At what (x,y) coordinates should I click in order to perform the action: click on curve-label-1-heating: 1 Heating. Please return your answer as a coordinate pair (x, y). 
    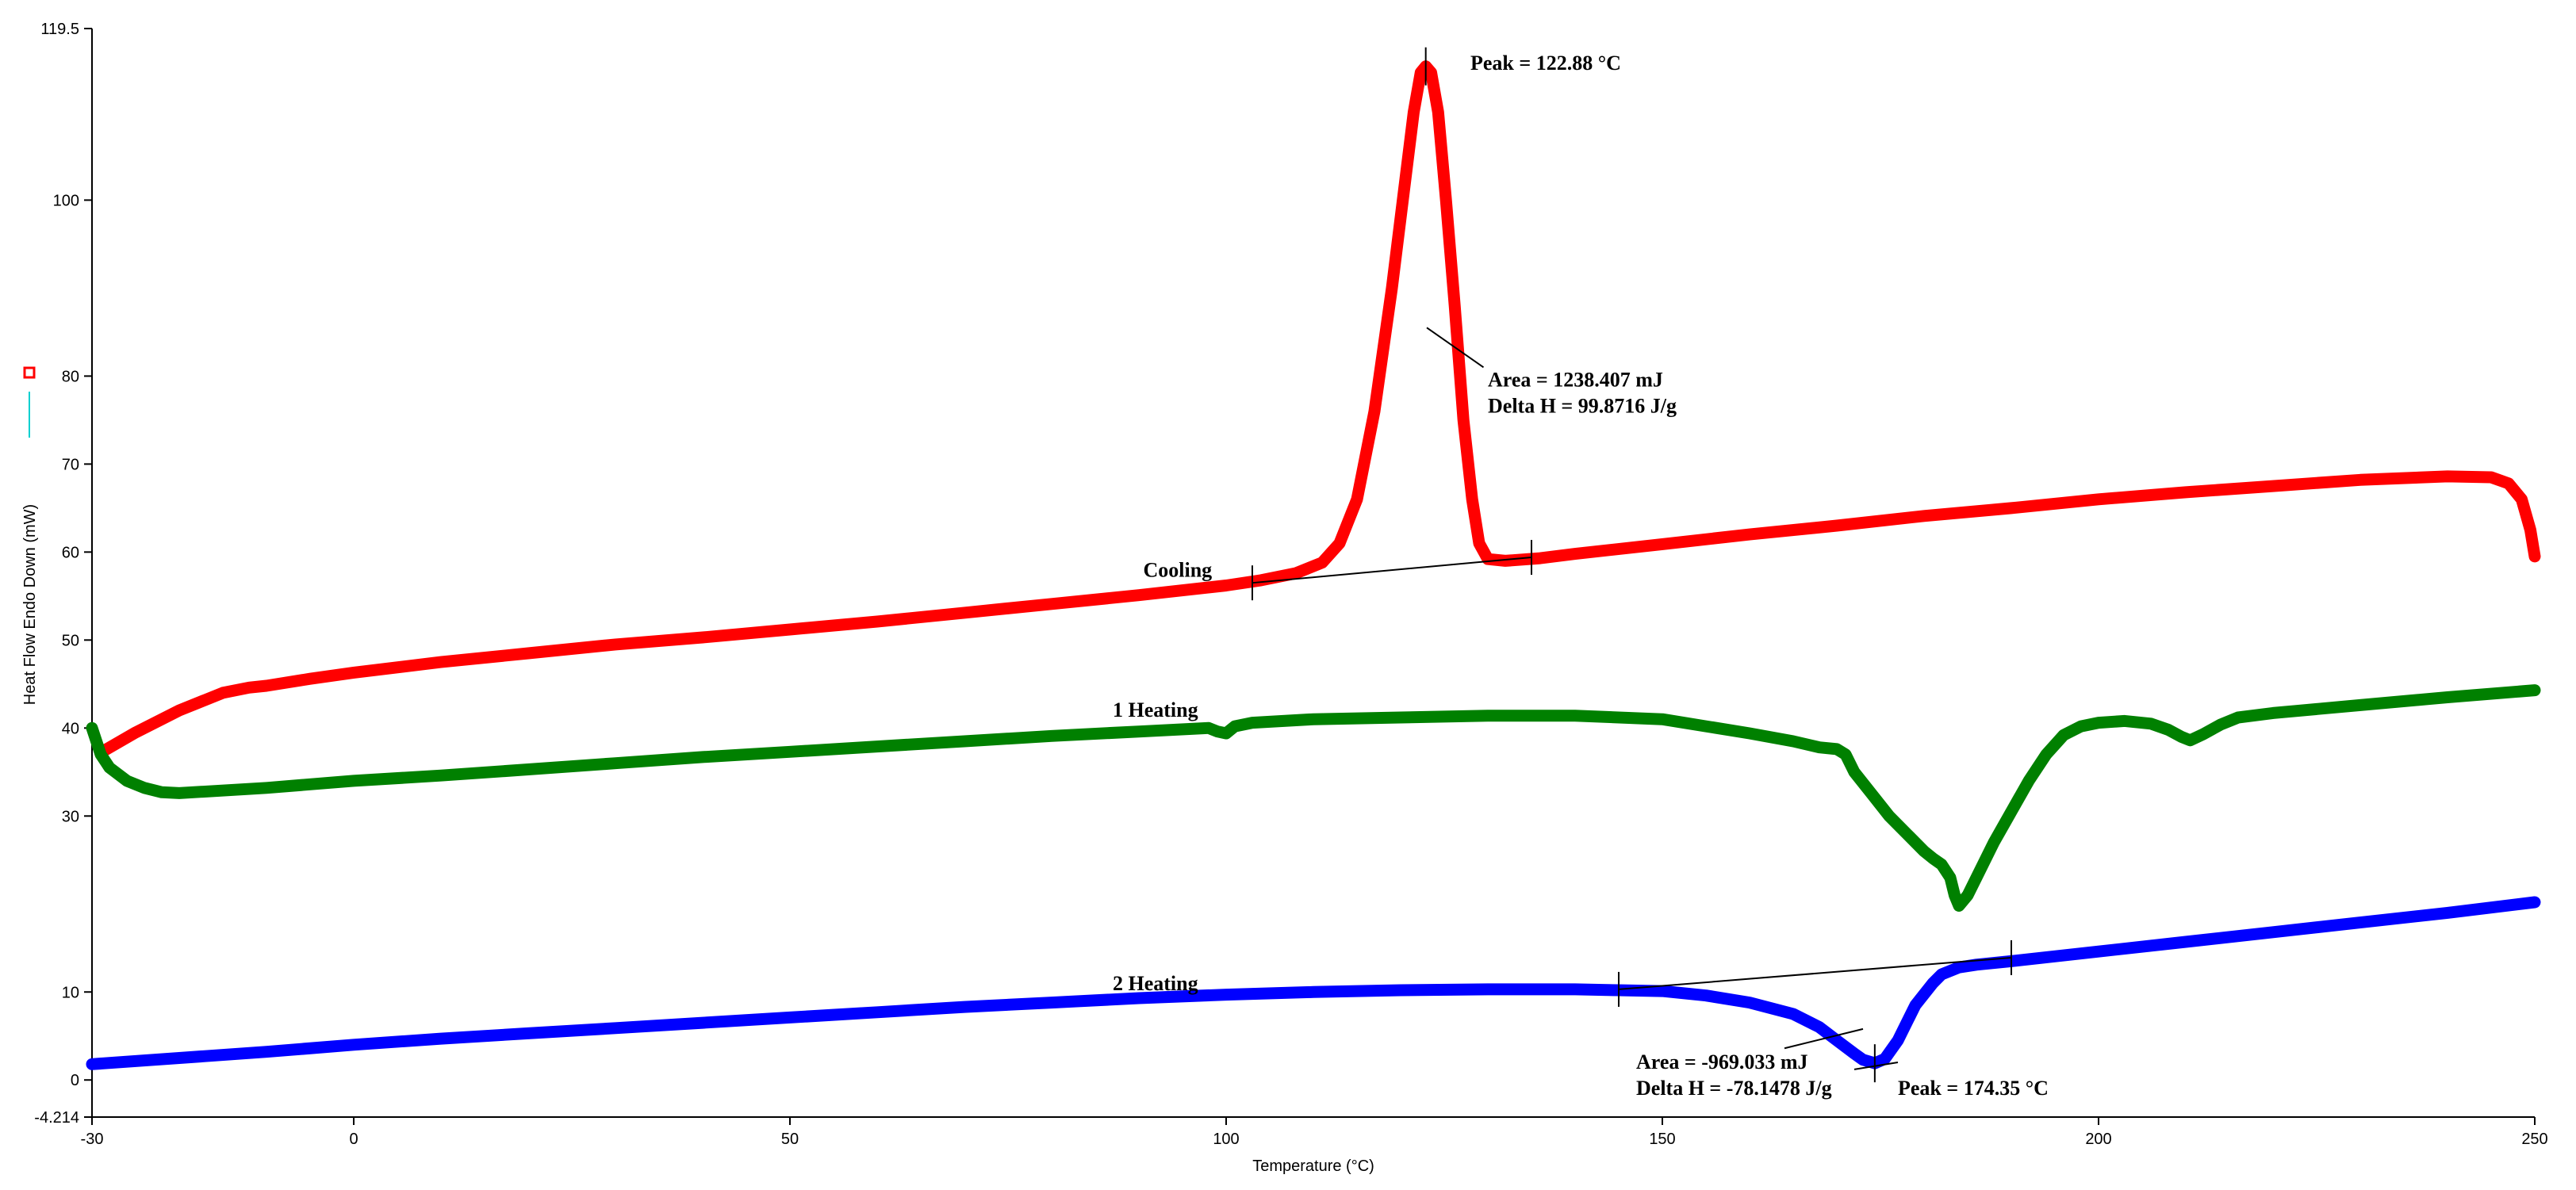
    Looking at the image, I should click on (1156, 709).